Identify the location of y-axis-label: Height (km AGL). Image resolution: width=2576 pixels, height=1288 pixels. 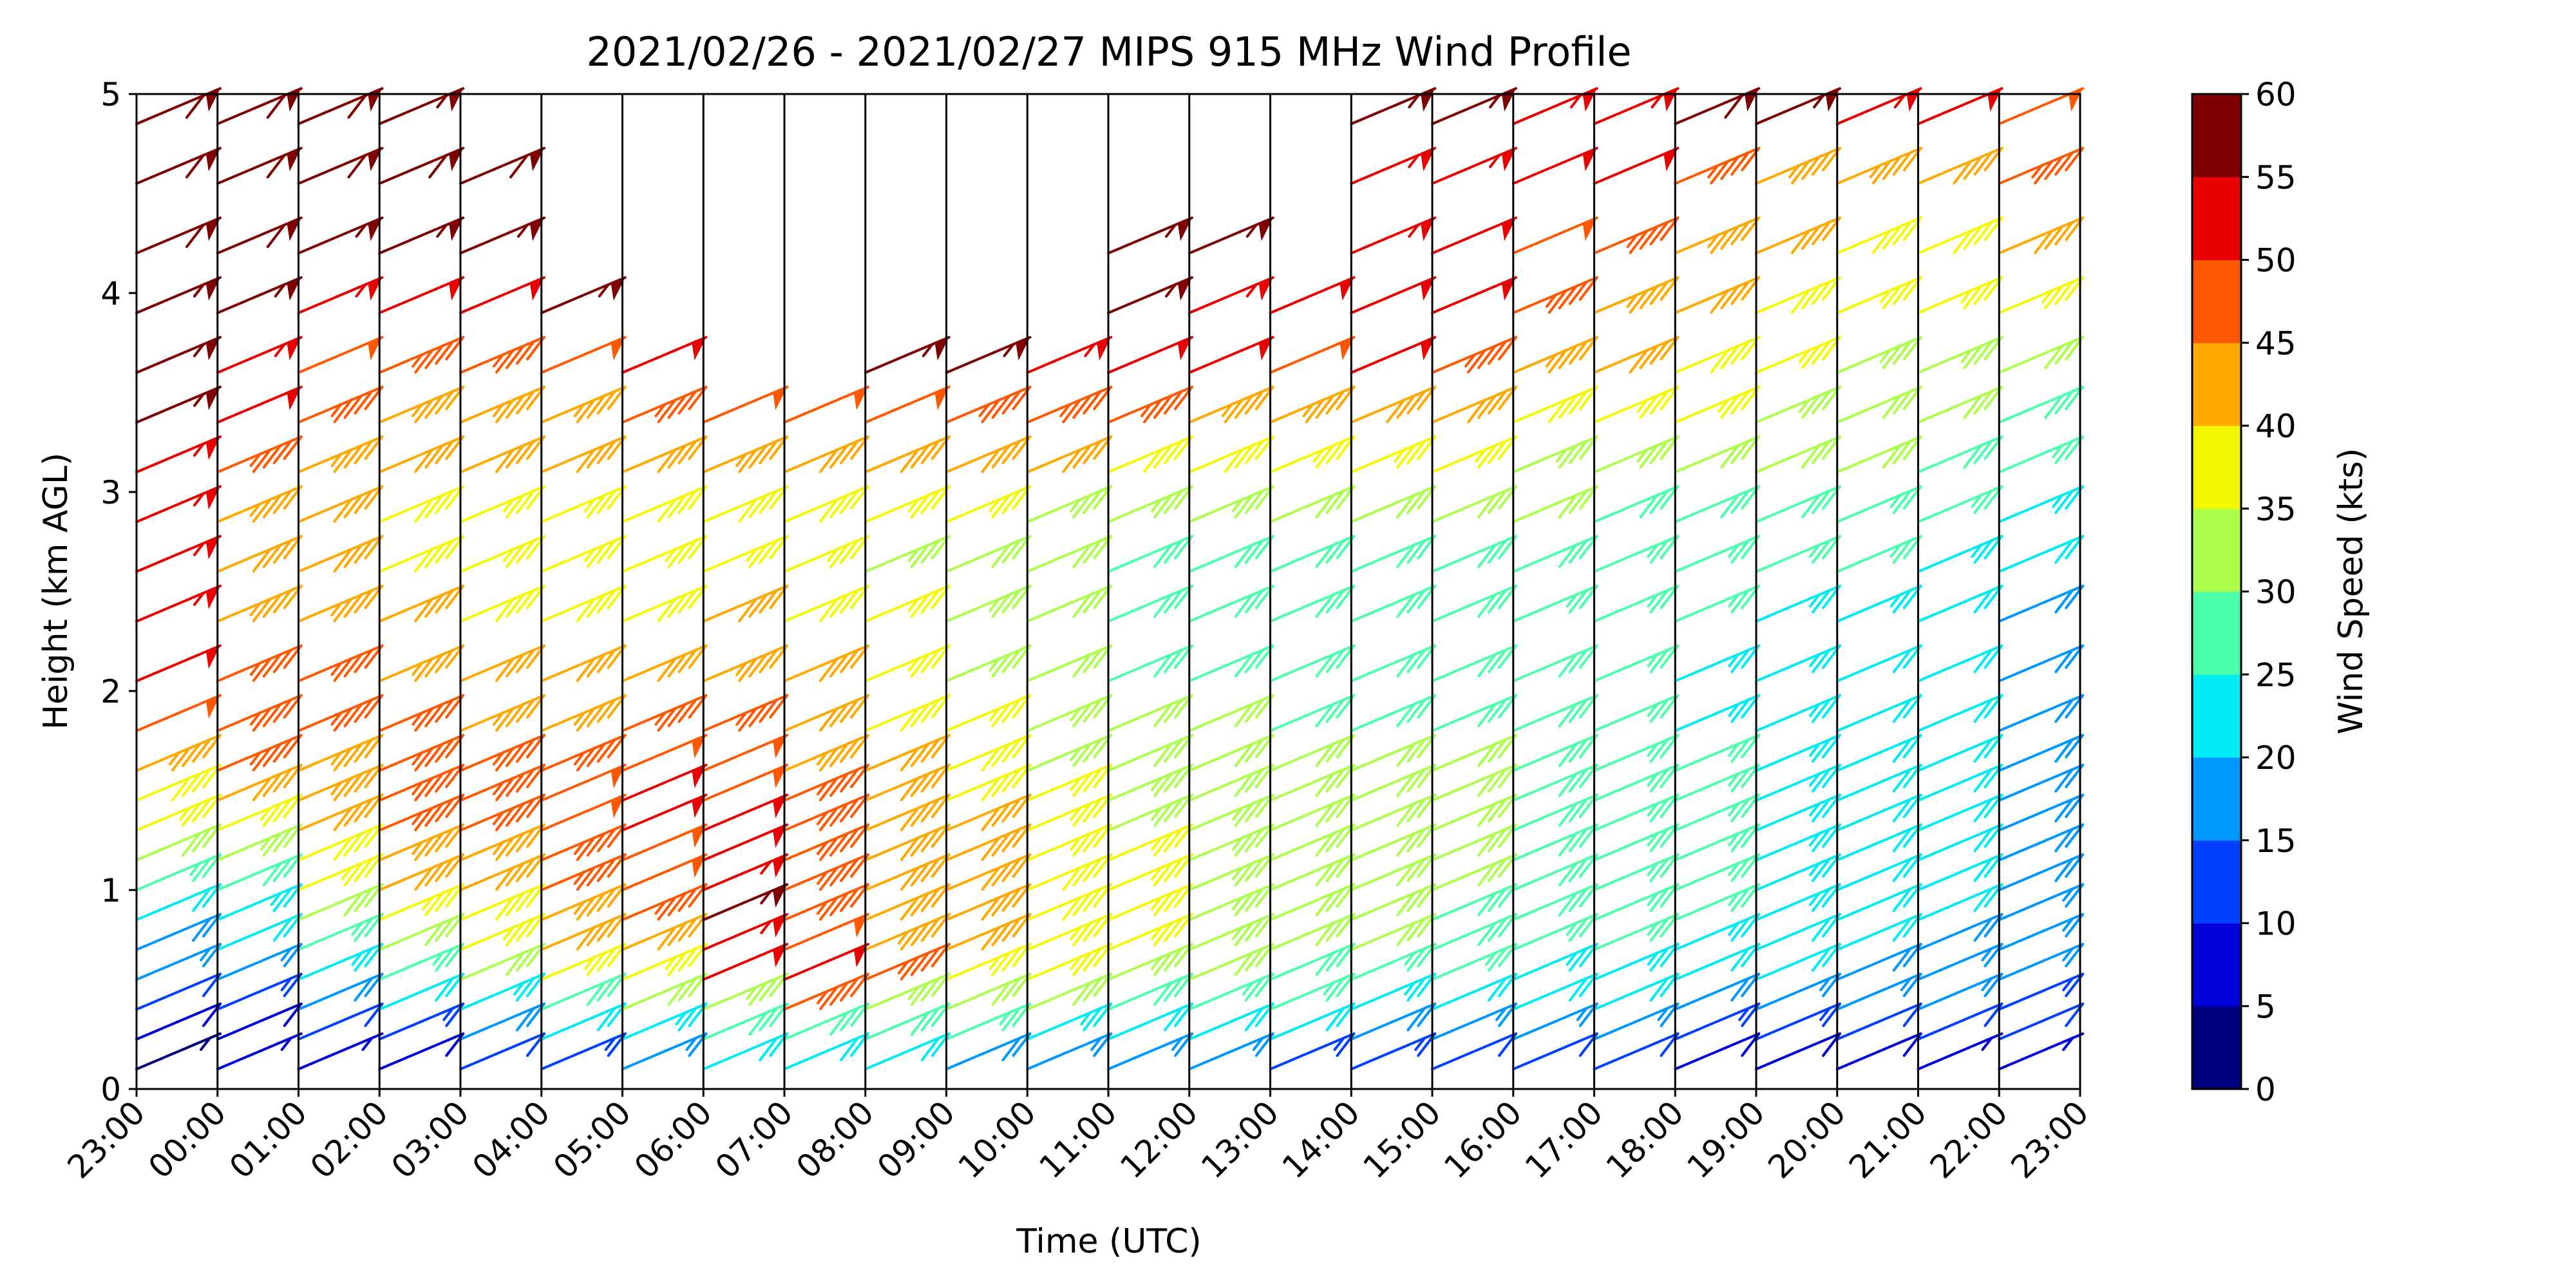
(56, 591).